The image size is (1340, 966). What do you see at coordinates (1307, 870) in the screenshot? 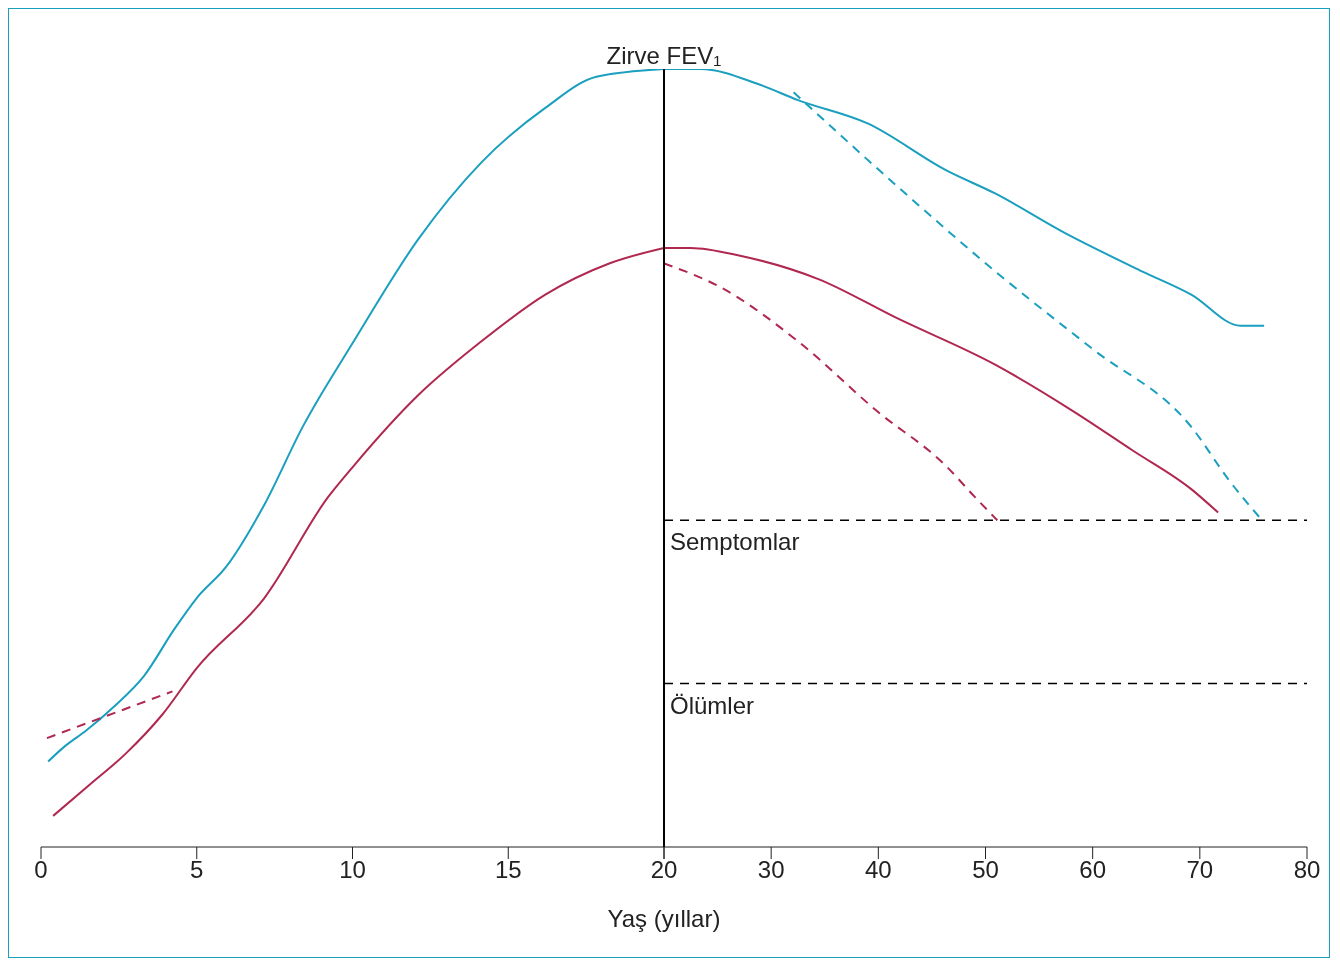
I see `x-tick-label: 80` at bounding box center [1307, 870].